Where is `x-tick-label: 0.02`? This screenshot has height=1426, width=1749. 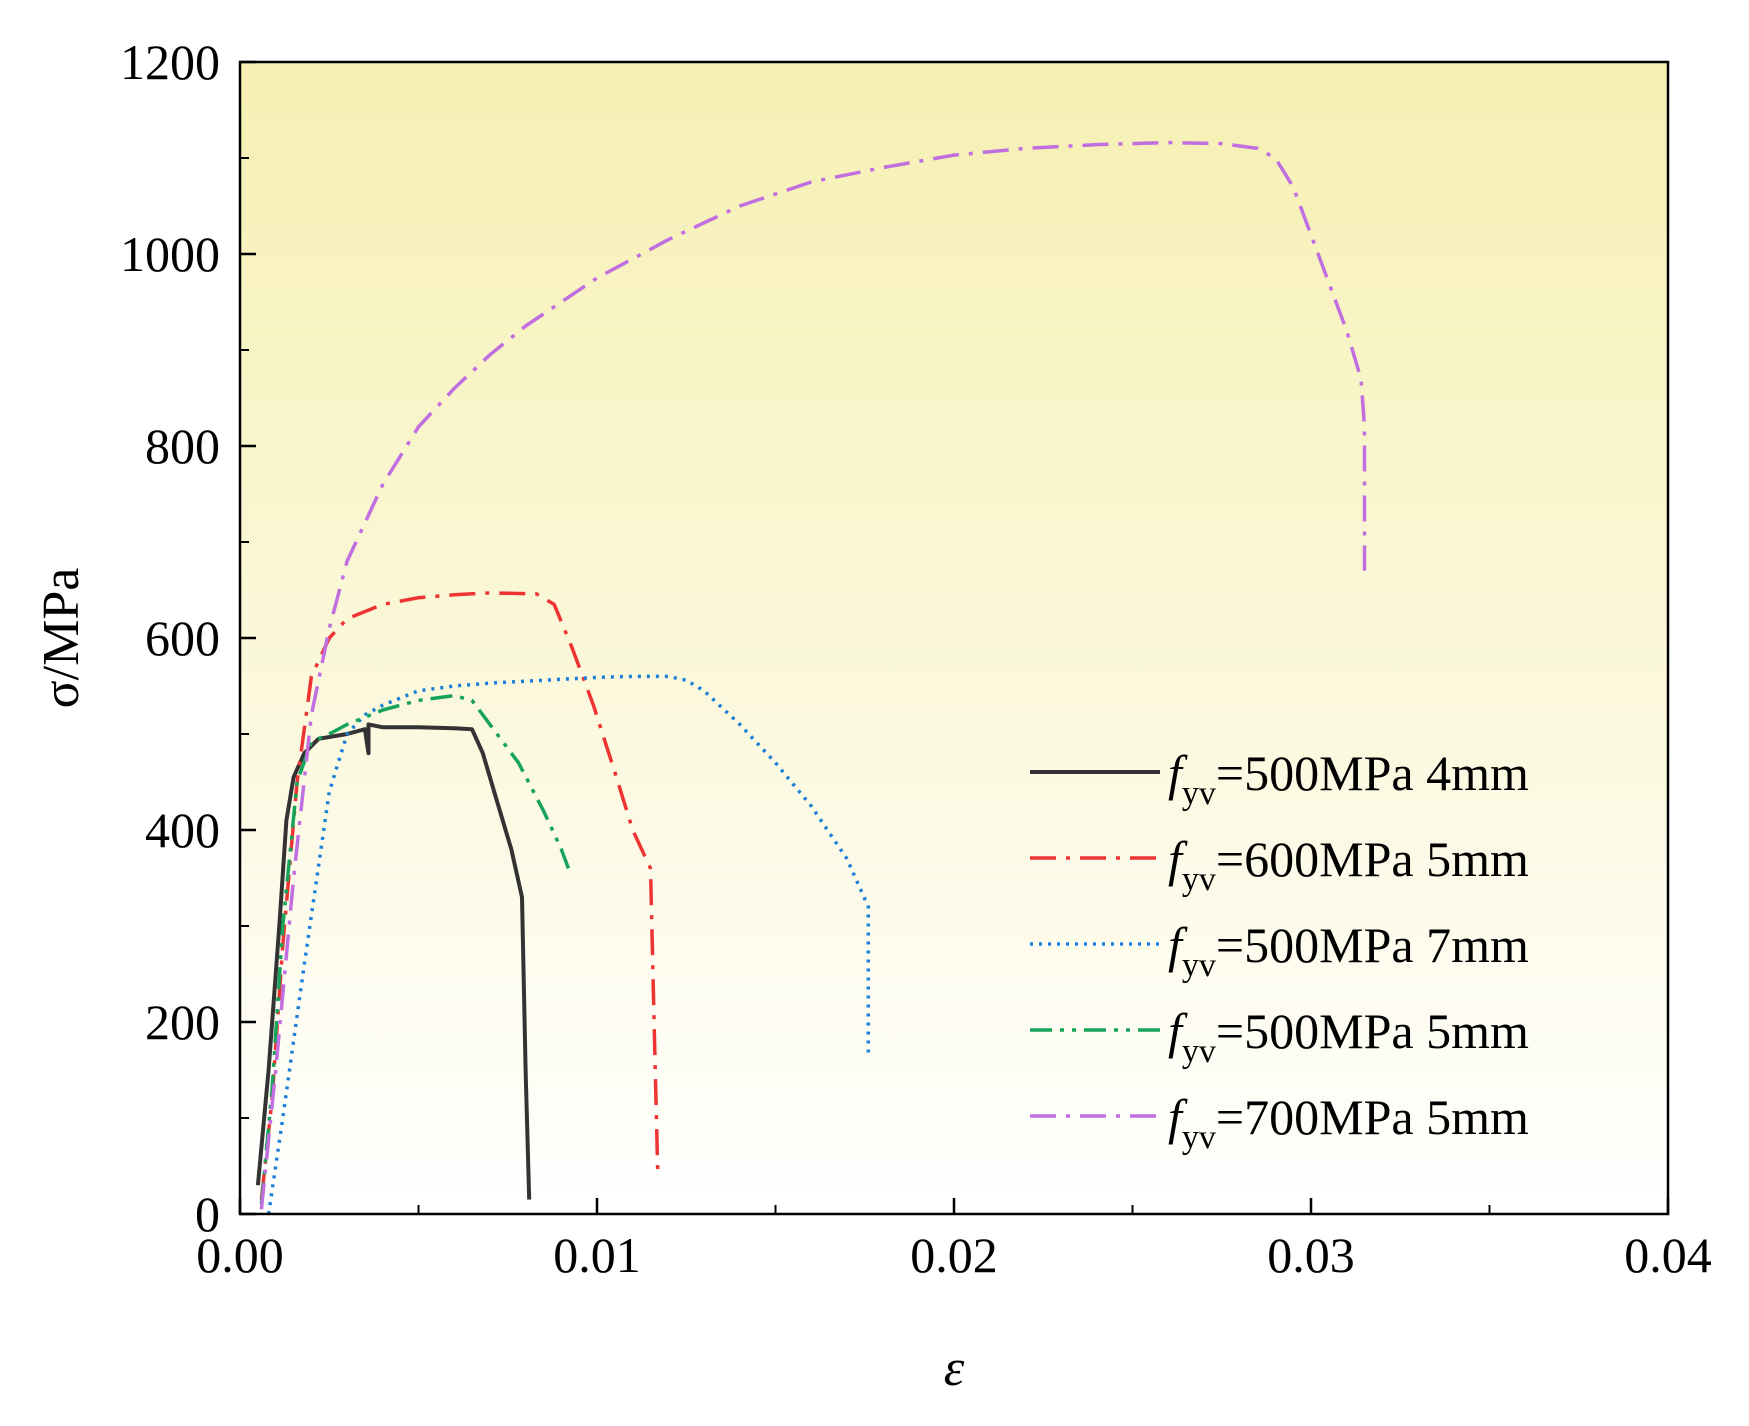 x-tick-label: 0.02 is located at coordinates (954, 1255).